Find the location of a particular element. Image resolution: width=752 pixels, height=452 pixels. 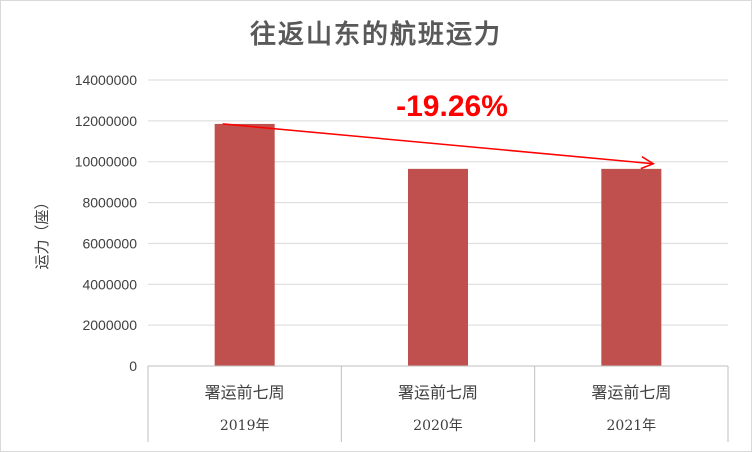

annotation-label: -19.26% is located at coordinates (452, 106).